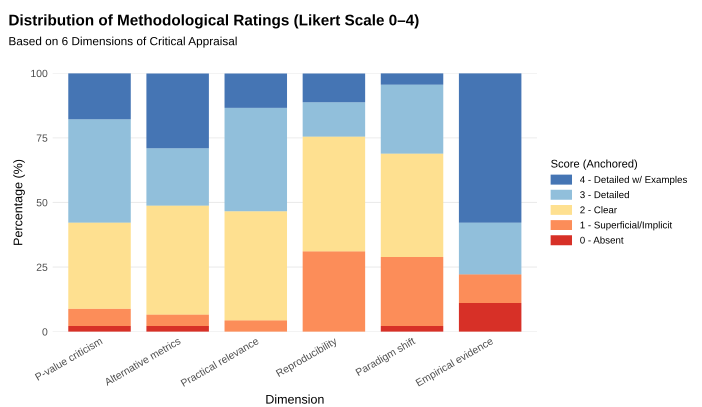  Describe the element at coordinates (602, 240) in the screenshot. I see `legend-label: 0 - Absent` at that location.